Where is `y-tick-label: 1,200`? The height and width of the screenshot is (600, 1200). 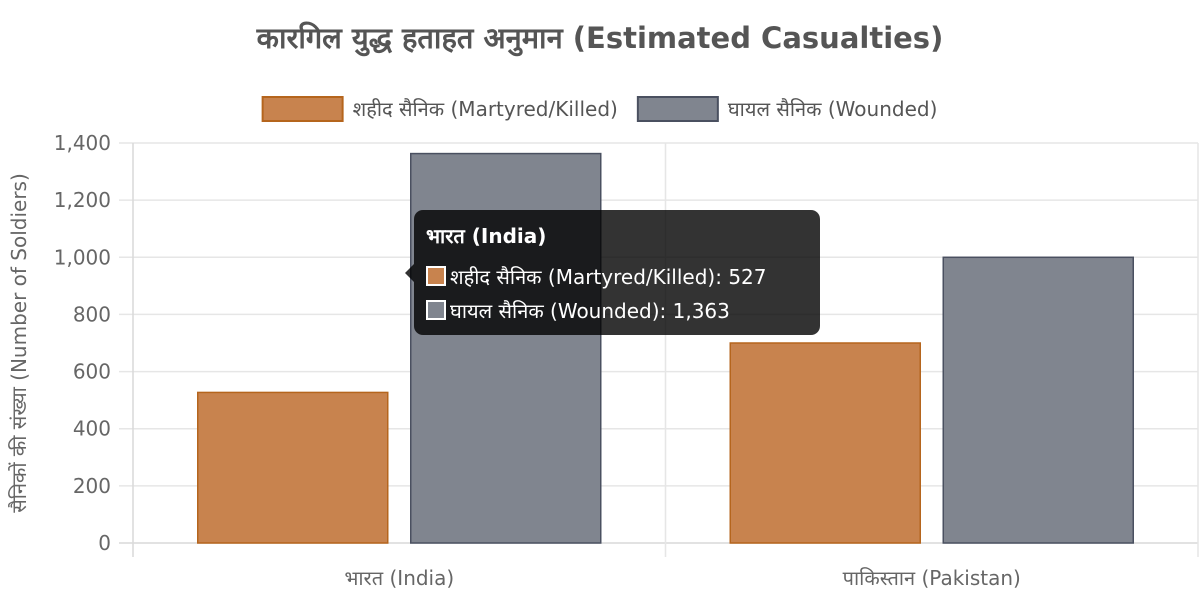
y-tick-label: 1,200 is located at coordinates (82, 200).